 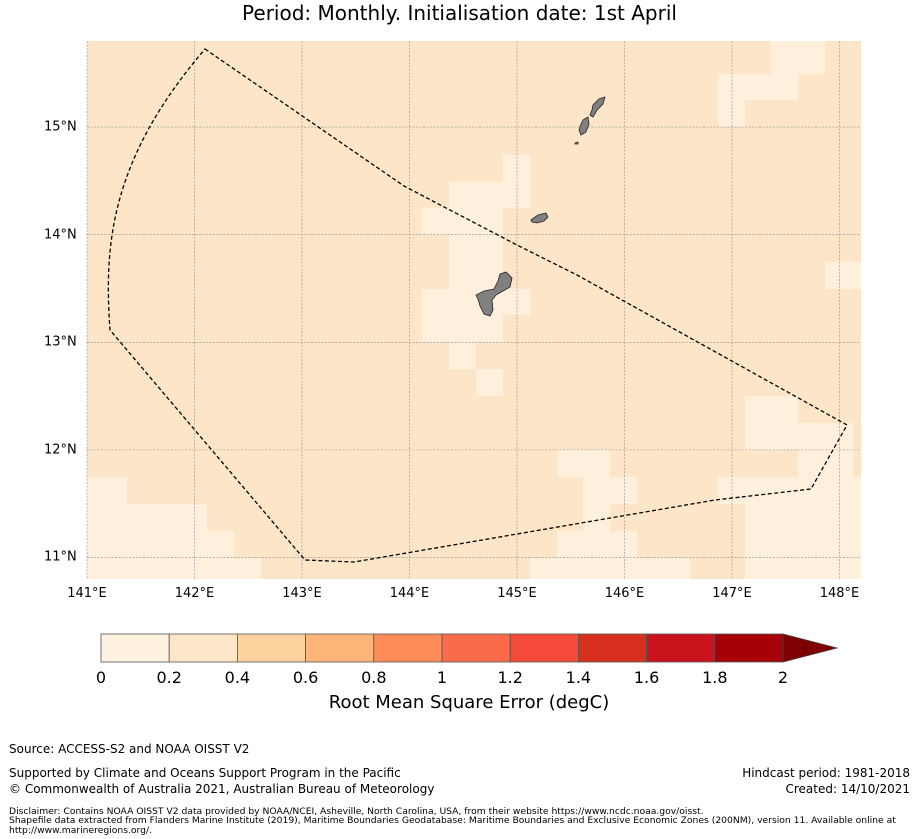 What do you see at coordinates (847, 789) in the screenshot?
I see `created-text: Created: 14/10/2021` at bounding box center [847, 789].